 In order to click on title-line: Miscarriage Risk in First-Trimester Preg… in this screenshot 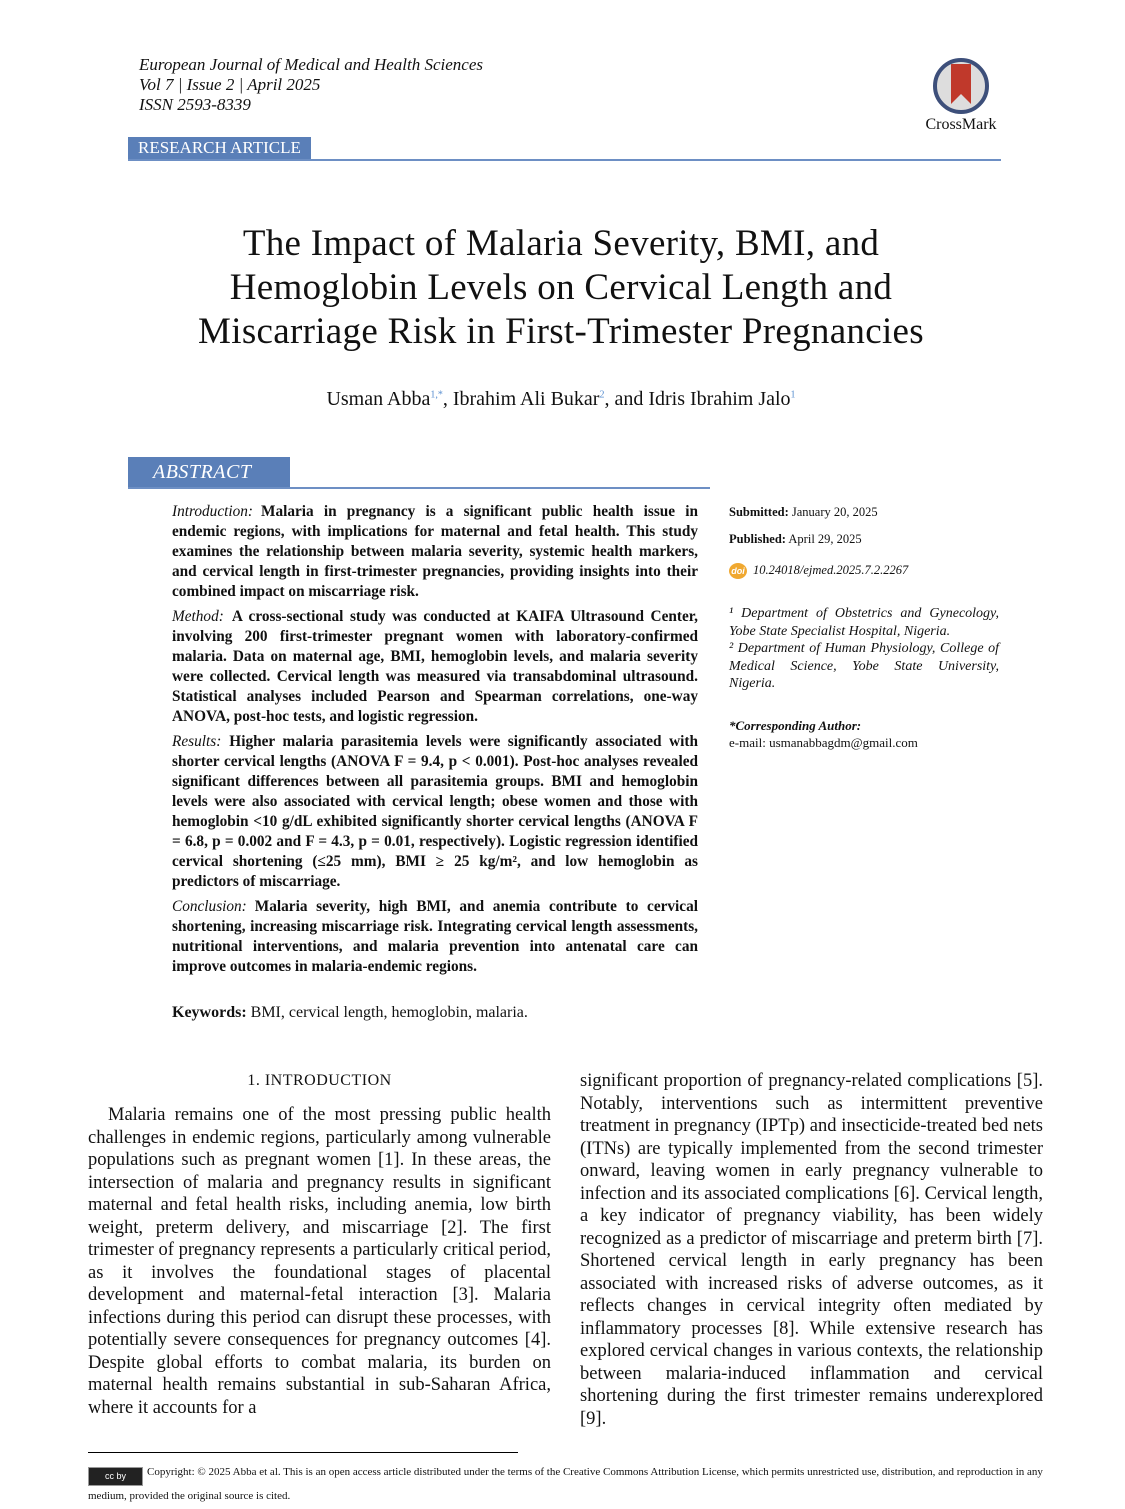, I will do `click(561, 331)`.